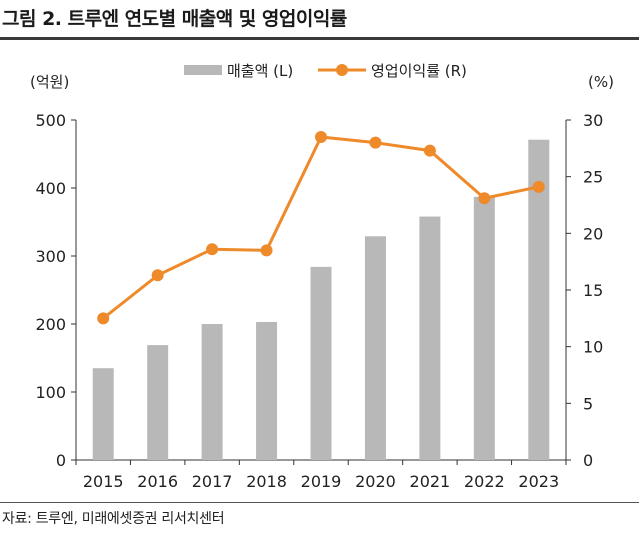 The height and width of the screenshot is (533, 639). What do you see at coordinates (61, 460) in the screenshot?
I see `y-tick-label-left: 0` at bounding box center [61, 460].